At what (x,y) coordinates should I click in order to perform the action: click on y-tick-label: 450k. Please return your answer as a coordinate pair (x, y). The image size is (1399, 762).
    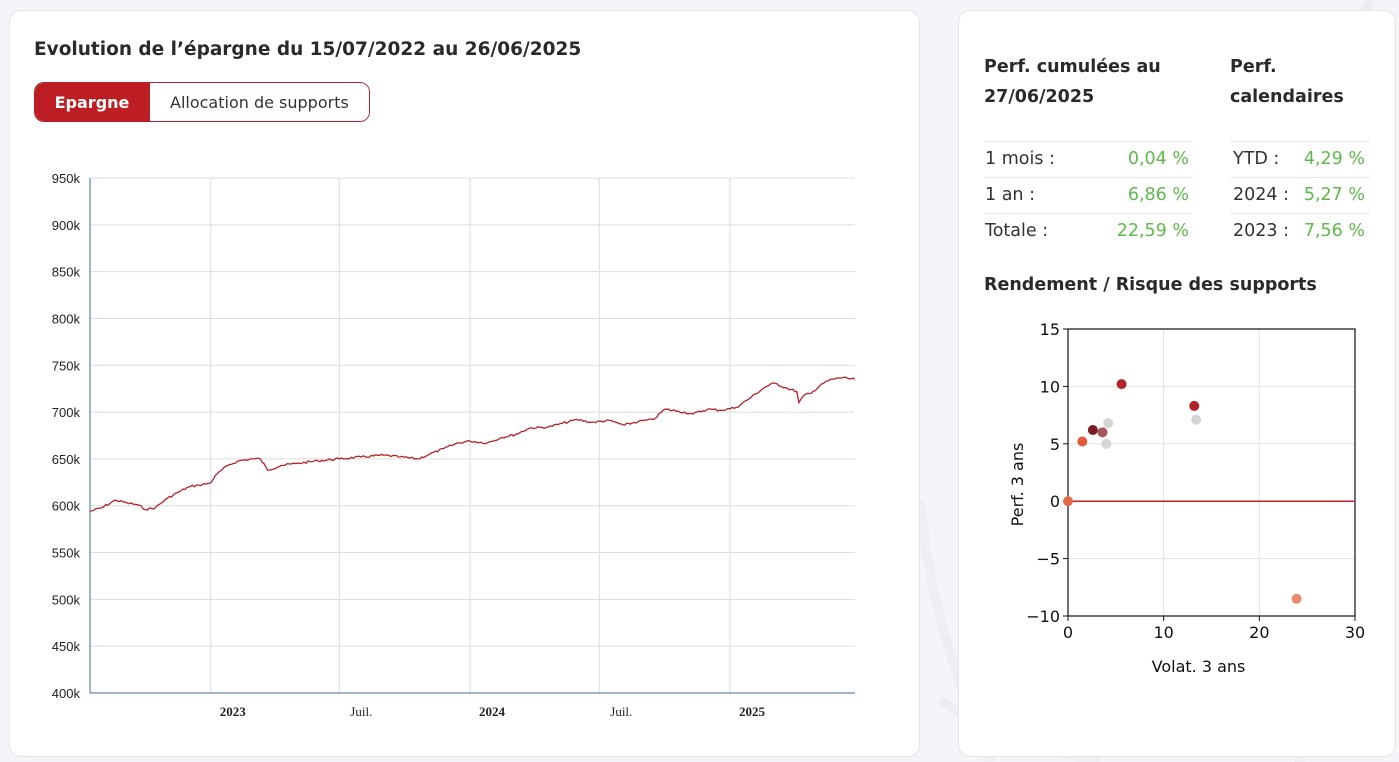
    Looking at the image, I should click on (66, 646).